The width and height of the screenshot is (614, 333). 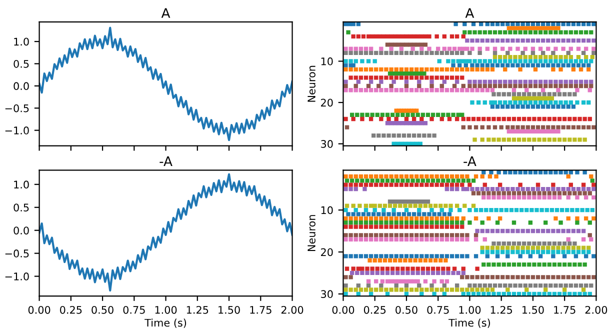 I want to click on x-tick-label: 1.75, so click(x=565, y=310).